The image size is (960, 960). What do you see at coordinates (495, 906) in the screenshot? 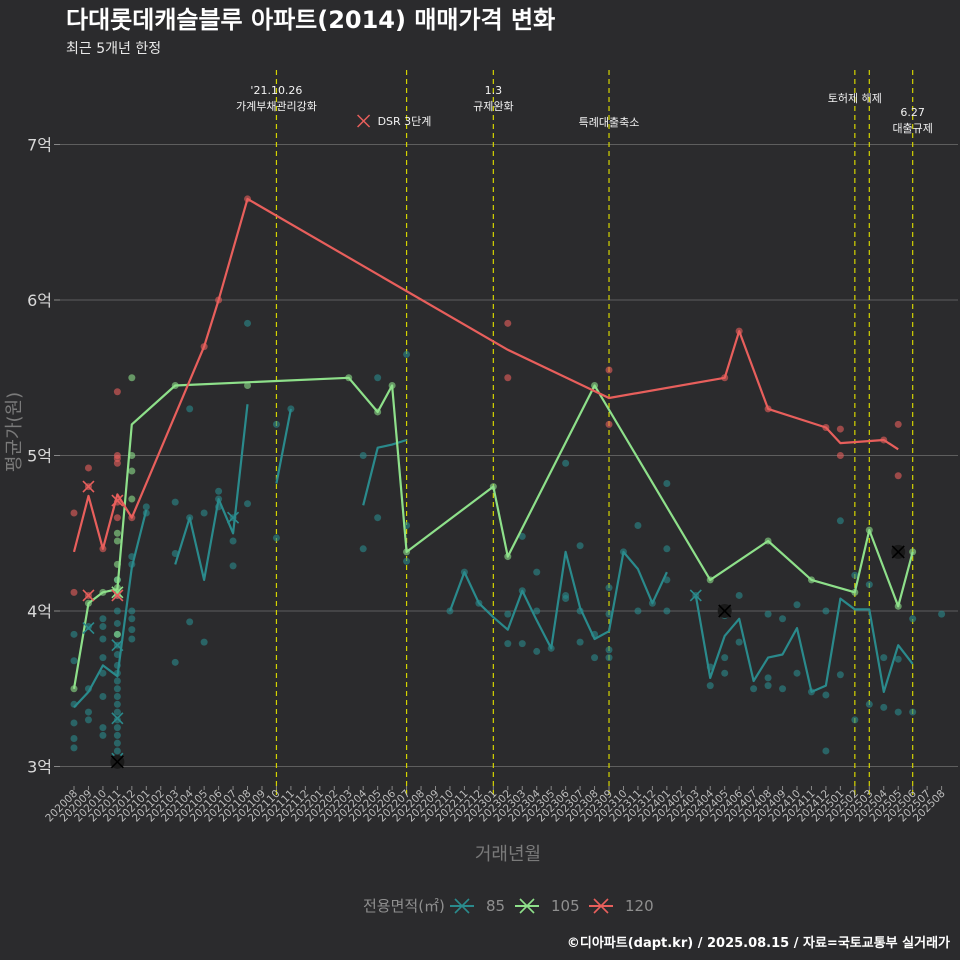
I see `legend-label: 85` at bounding box center [495, 906].